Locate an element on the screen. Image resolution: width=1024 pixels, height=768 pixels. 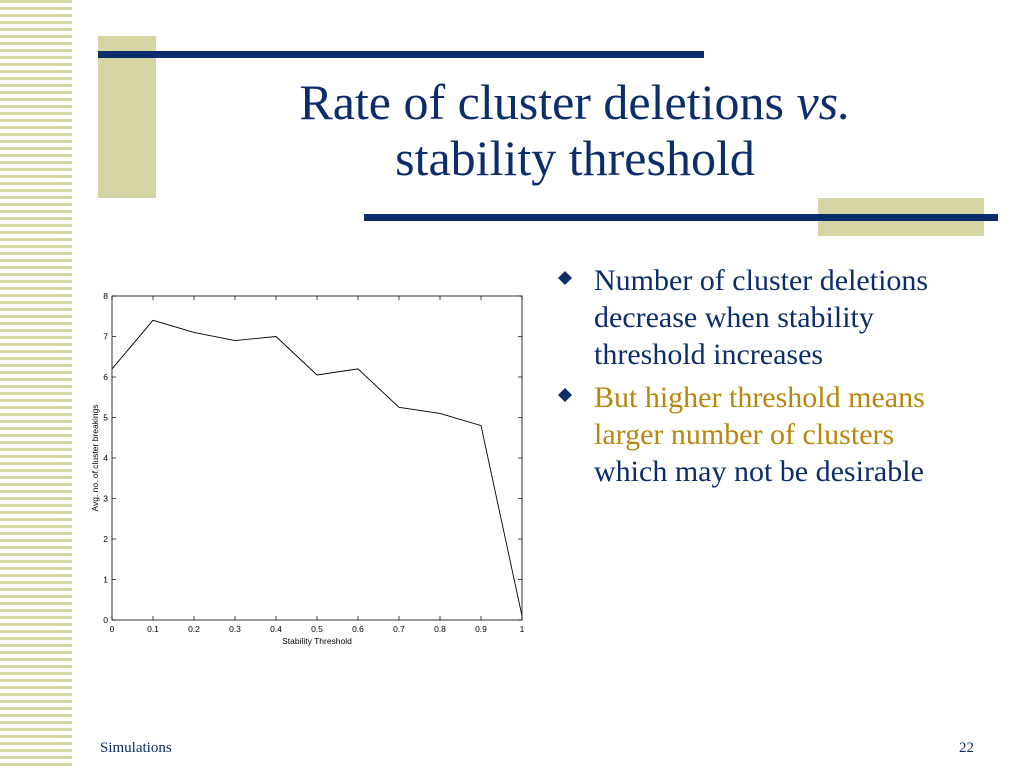
x-tick-label: 0.3 is located at coordinates (235, 629).